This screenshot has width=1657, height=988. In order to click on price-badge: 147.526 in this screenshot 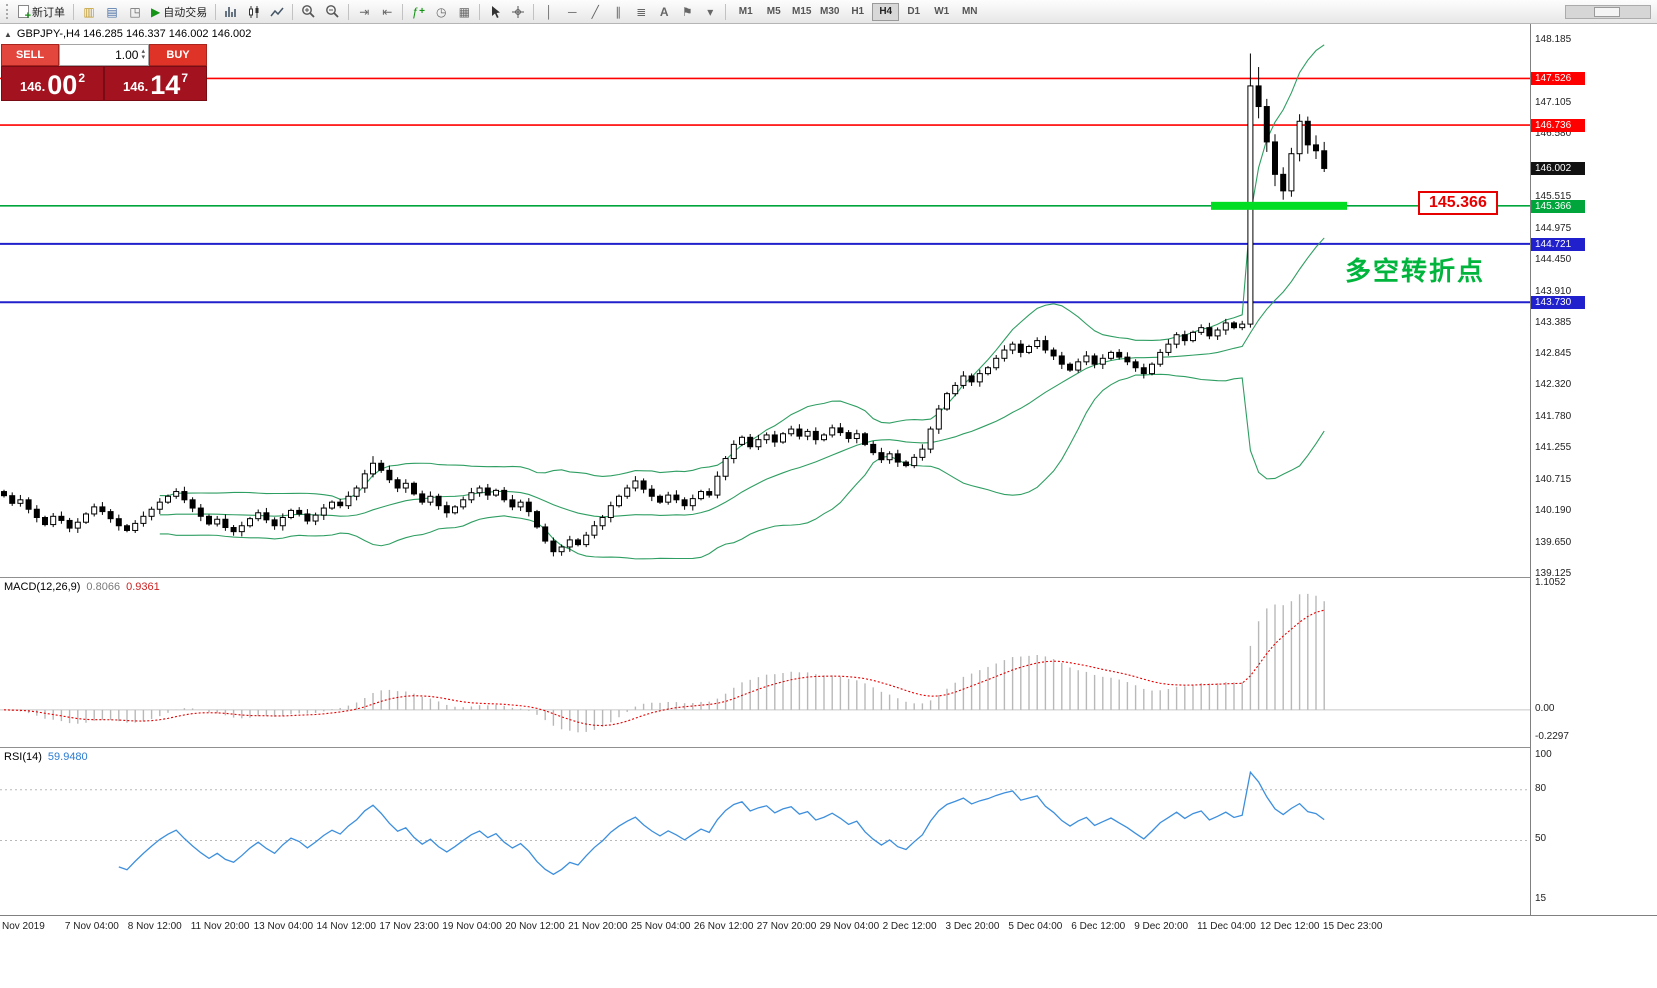, I will do `click(1558, 79)`.